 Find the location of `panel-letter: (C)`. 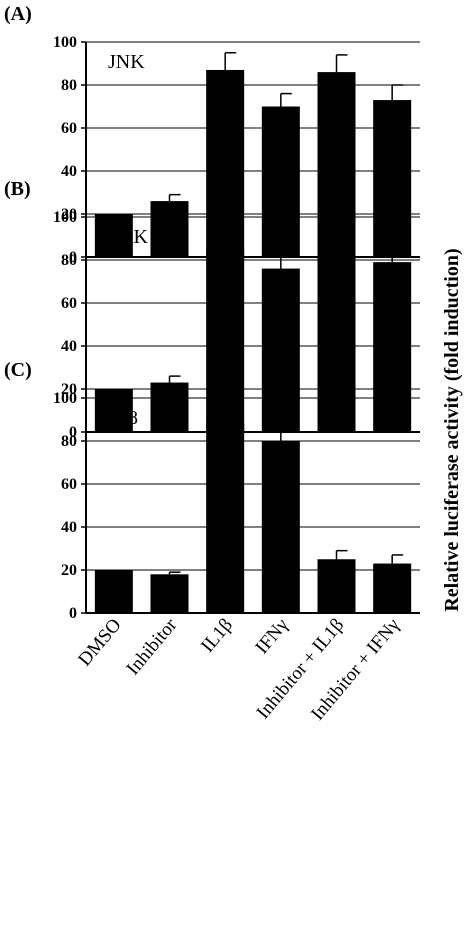

panel-letter: (C) is located at coordinates (18, 370).